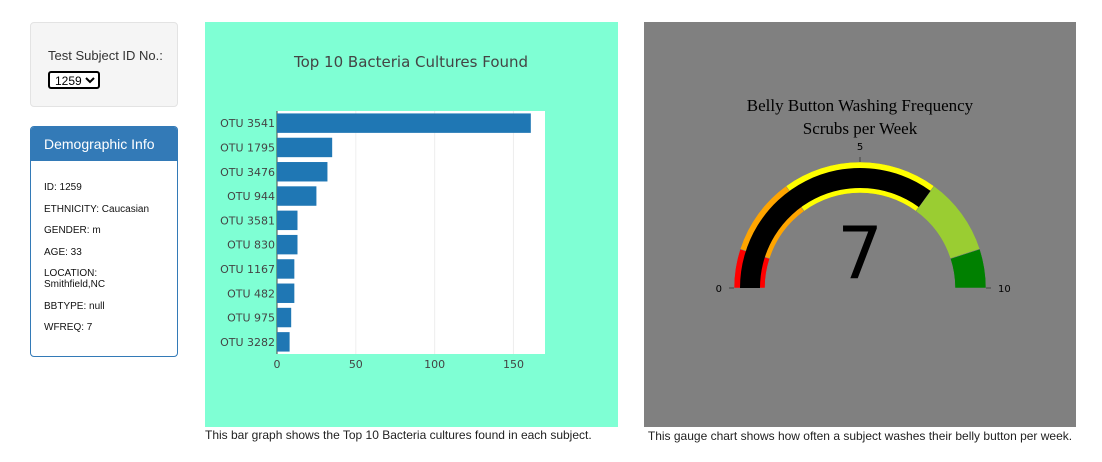 The height and width of the screenshot is (462, 1102). Describe the element at coordinates (74, 80) in the screenshot. I see `subject-id-dropdown: 1259` at that location.